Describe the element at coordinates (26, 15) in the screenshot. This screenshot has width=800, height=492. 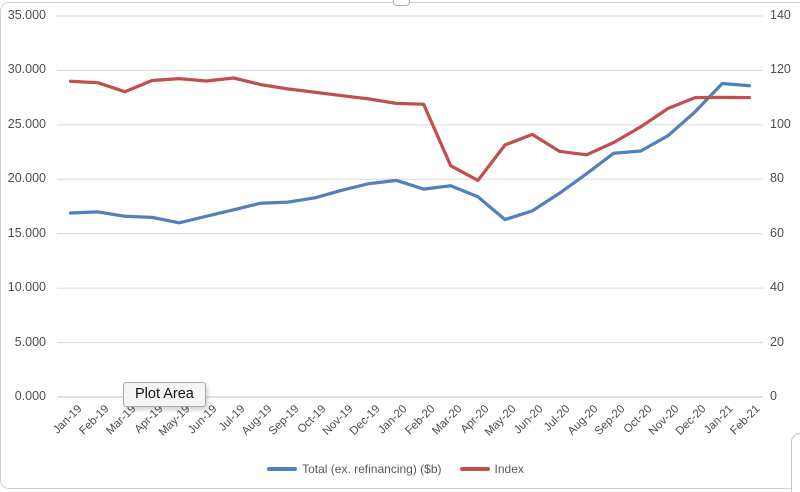
I see `y-axis-left-tick-label: 35.000` at that location.